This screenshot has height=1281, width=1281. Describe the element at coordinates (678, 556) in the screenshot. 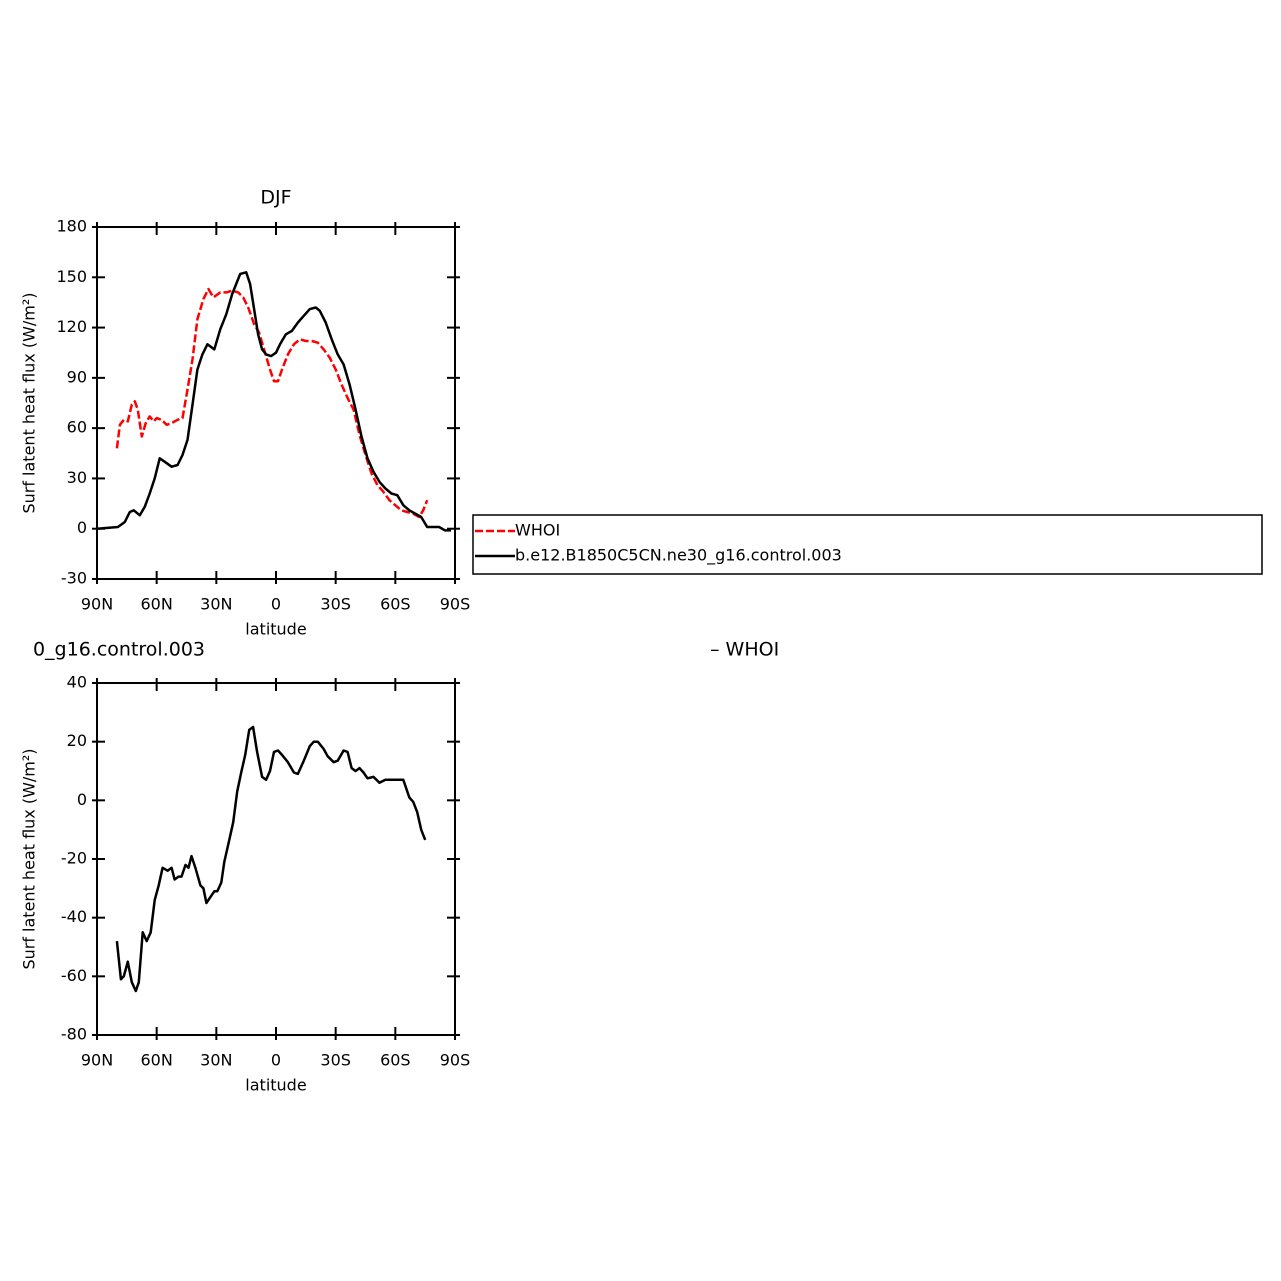

I see `legend-label: b.e12.B1850C5CN.ne30_g16.control.003` at that location.